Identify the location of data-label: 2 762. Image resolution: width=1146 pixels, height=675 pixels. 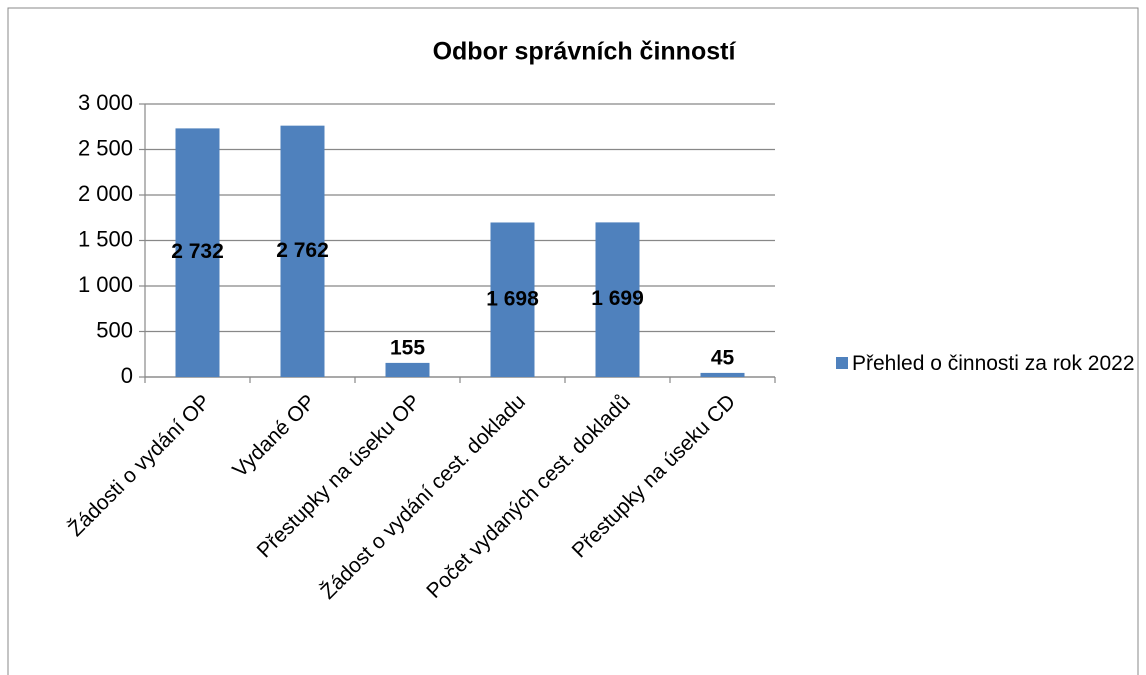
(302, 250).